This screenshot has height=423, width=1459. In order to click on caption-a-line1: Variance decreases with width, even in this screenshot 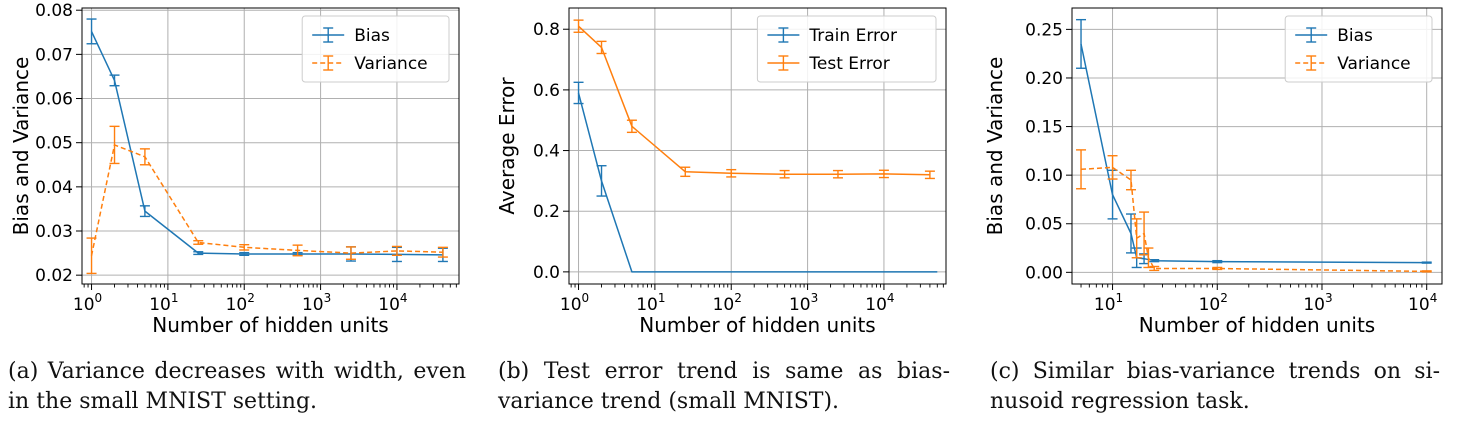, I will do `click(256, 371)`.